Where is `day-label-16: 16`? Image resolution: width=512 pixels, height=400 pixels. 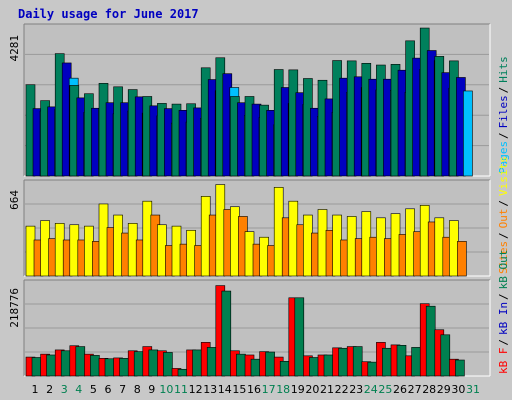
day-label-16: 16 is located at coordinates (254, 389).